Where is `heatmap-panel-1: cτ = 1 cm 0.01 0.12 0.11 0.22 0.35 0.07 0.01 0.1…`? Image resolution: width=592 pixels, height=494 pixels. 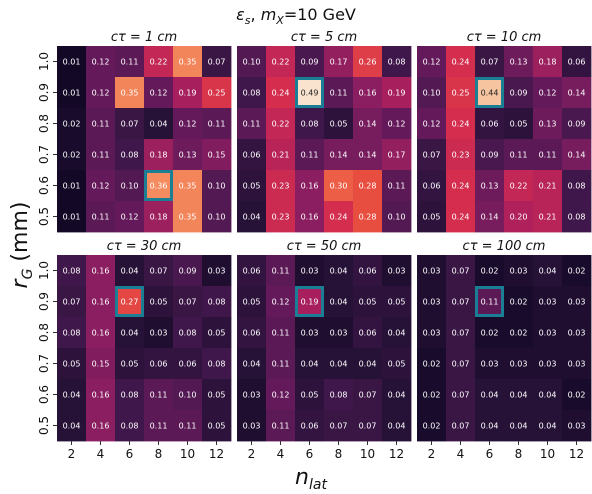
heatmap-panel-1: cτ = 1 cm 0.01 0.12 0.11 0.22 0.35 0.07 0.01 0.1… is located at coordinates (134, 131).